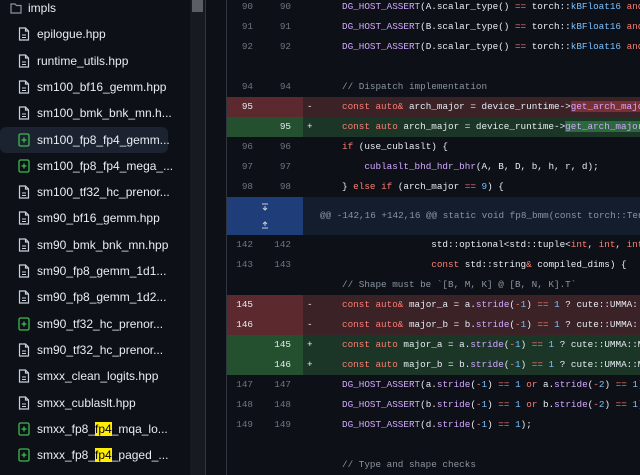 This screenshot has height=475, width=640. I want to click on code-token: if, so click(348, 146).